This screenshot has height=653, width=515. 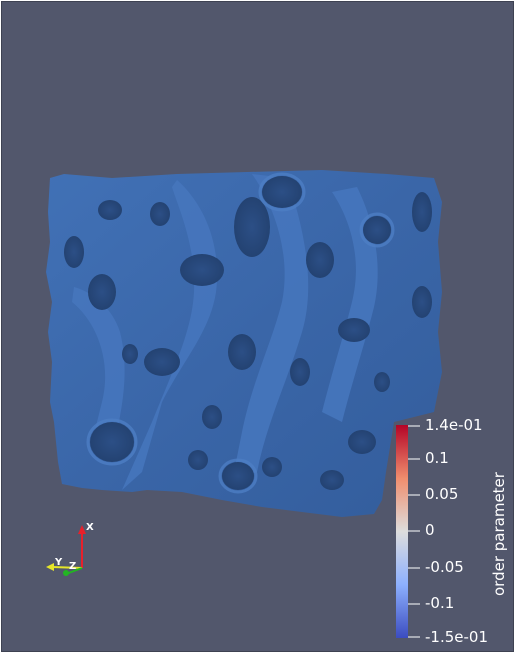 What do you see at coordinates (402, 531) in the screenshot?
I see `colorbar-ramp` at bounding box center [402, 531].